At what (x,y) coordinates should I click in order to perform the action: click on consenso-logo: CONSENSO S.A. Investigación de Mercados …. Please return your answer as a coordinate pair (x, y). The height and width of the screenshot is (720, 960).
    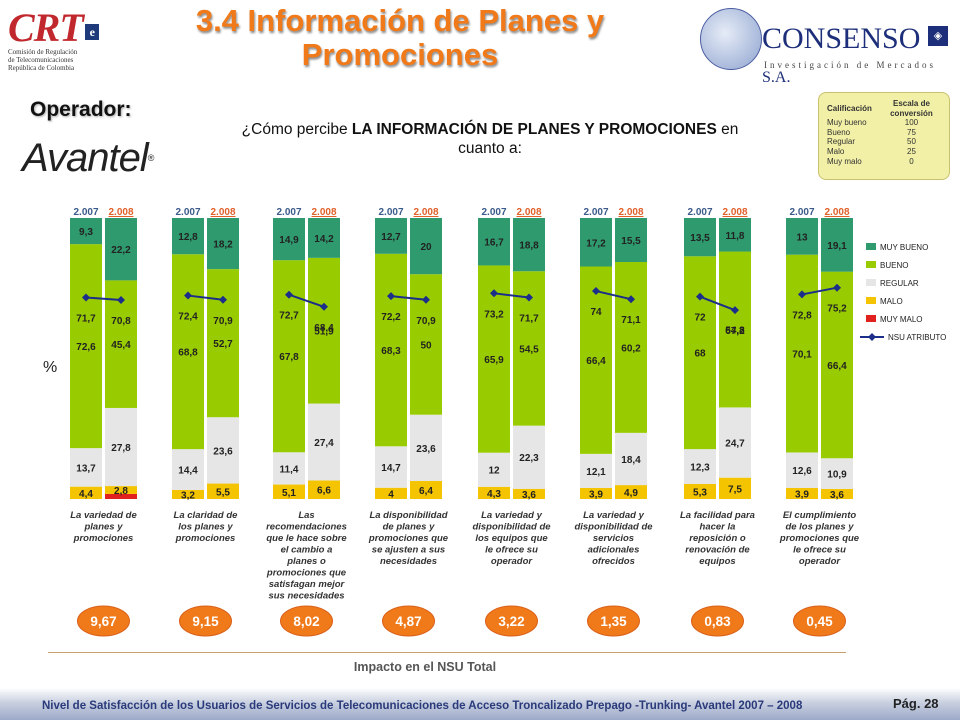
    Looking at the image, I should click on (825, 47).